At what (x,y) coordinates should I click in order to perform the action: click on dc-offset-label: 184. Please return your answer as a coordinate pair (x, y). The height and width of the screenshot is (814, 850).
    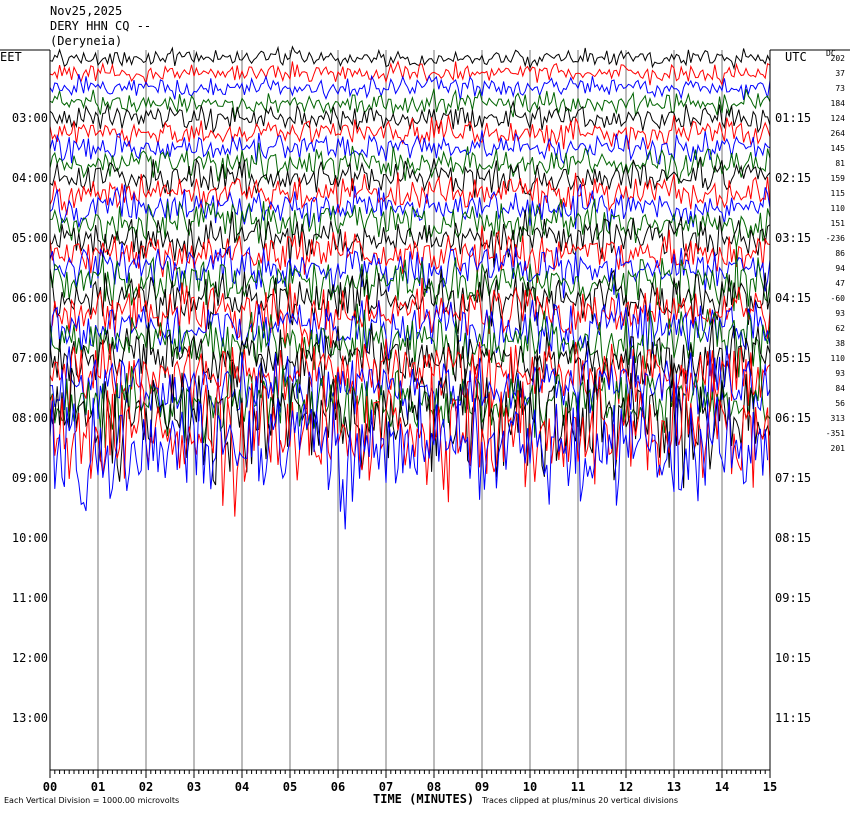
    Looking at the image, I should click on (838, 103).